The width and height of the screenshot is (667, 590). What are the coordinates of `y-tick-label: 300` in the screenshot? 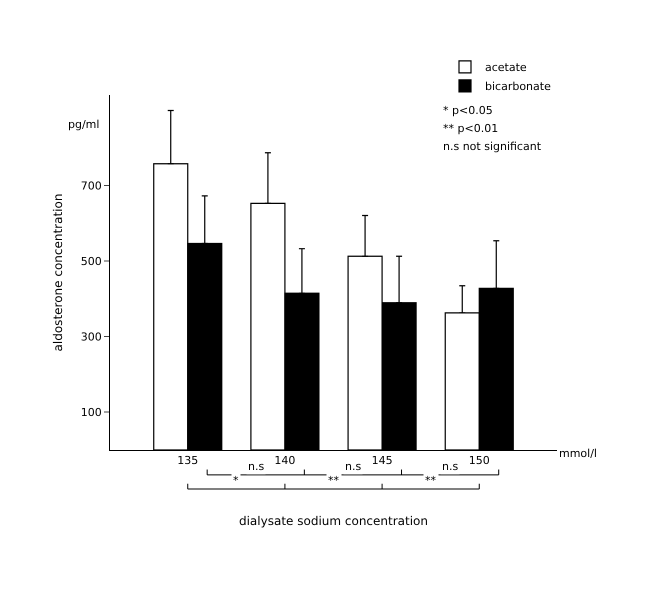 It's located at (91, 337).